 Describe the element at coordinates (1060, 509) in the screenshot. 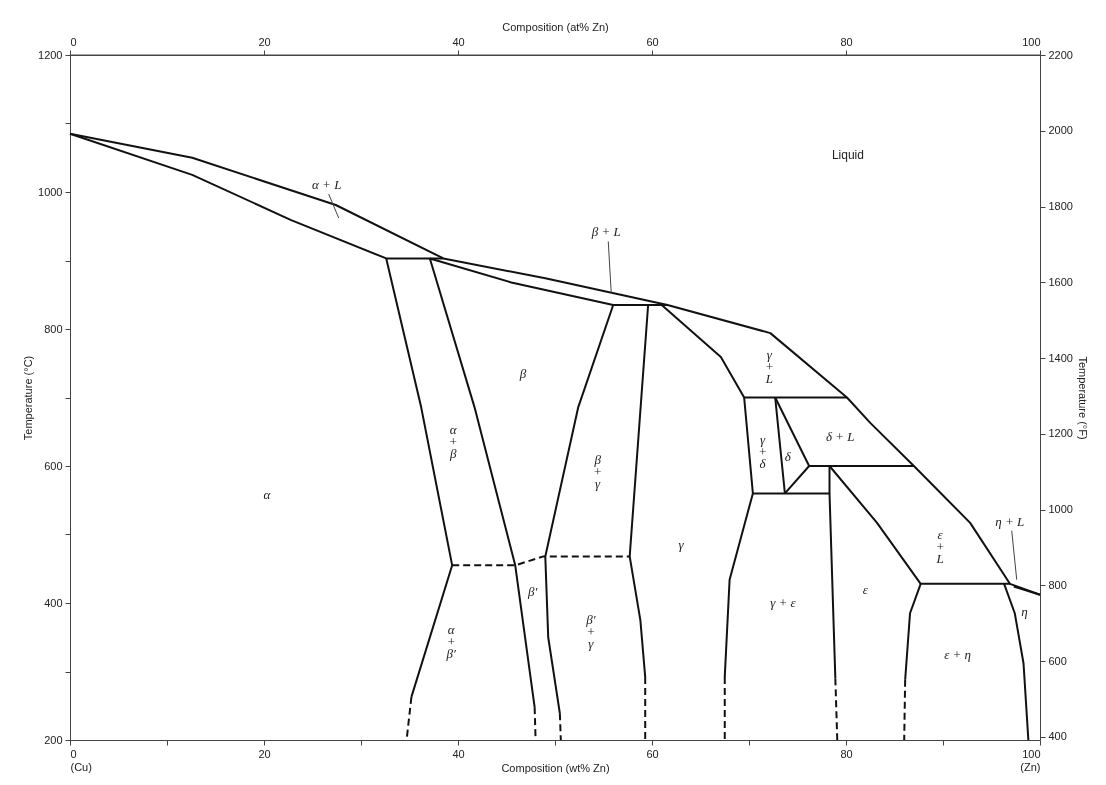

I see `y2-tick-label: 1000` at that location.